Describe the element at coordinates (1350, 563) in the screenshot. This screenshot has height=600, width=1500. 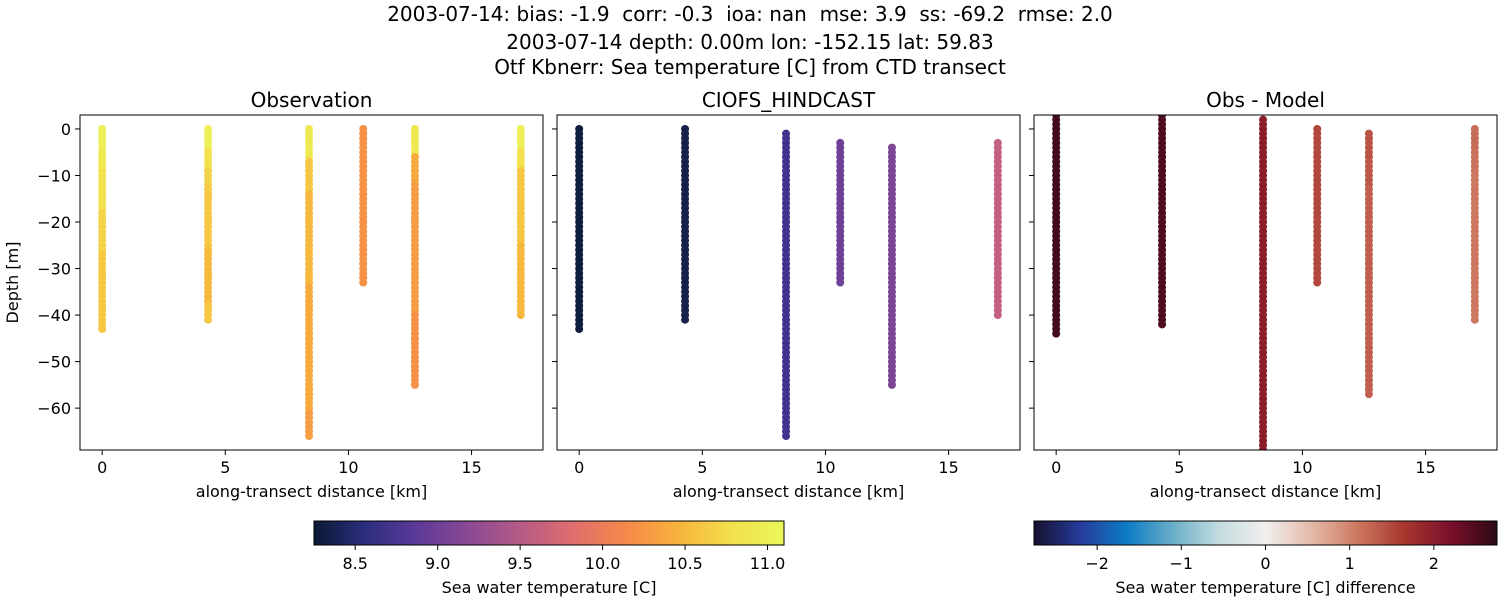
I see `colorbar-tick-label: 1` at that location.